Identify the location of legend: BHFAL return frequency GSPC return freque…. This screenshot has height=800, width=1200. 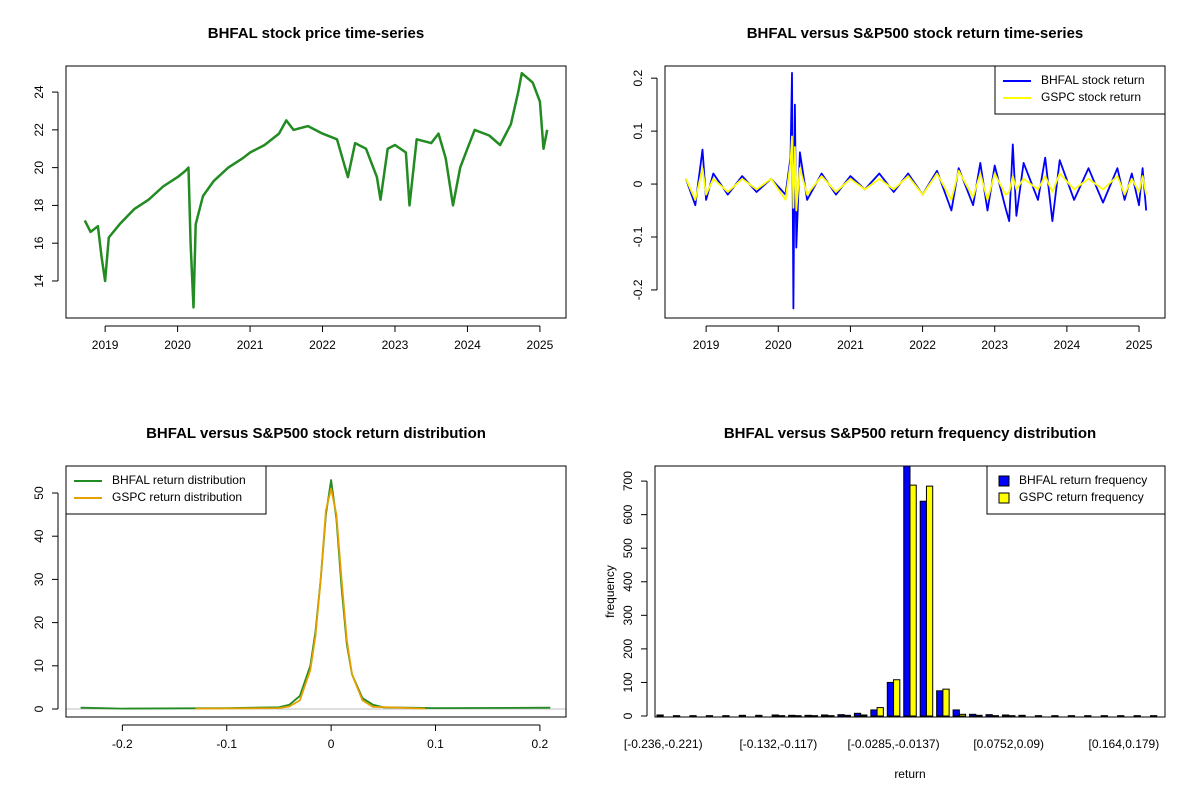
(1076, 490).